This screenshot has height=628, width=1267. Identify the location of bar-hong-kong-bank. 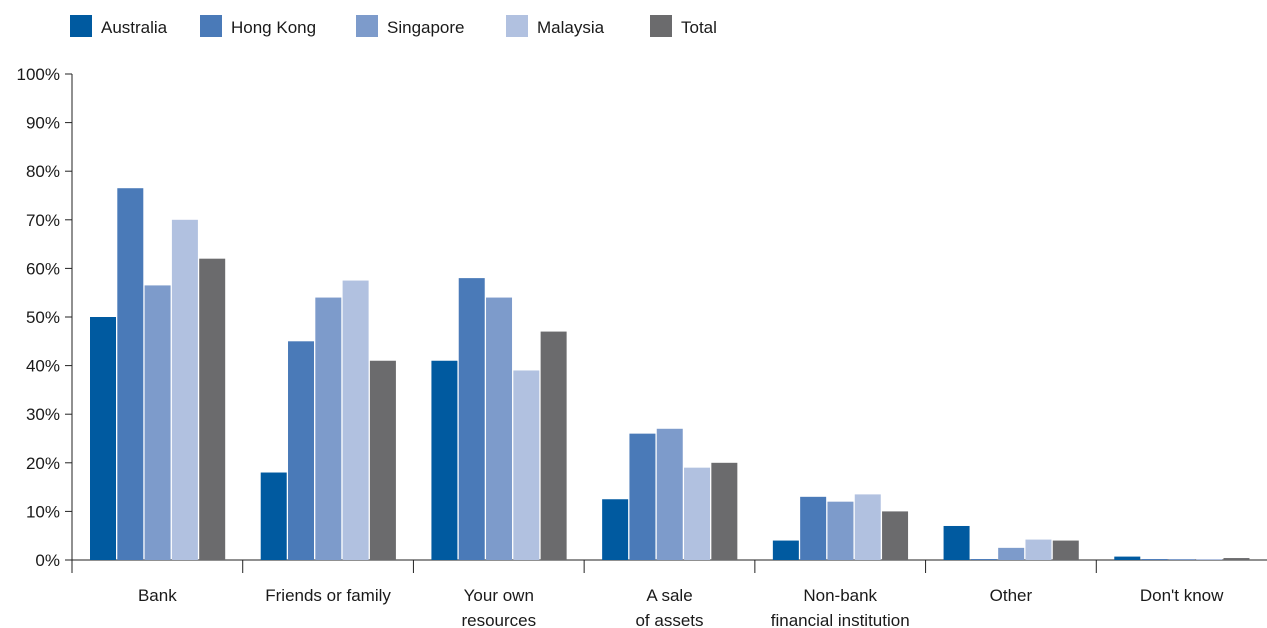
(130, 374).